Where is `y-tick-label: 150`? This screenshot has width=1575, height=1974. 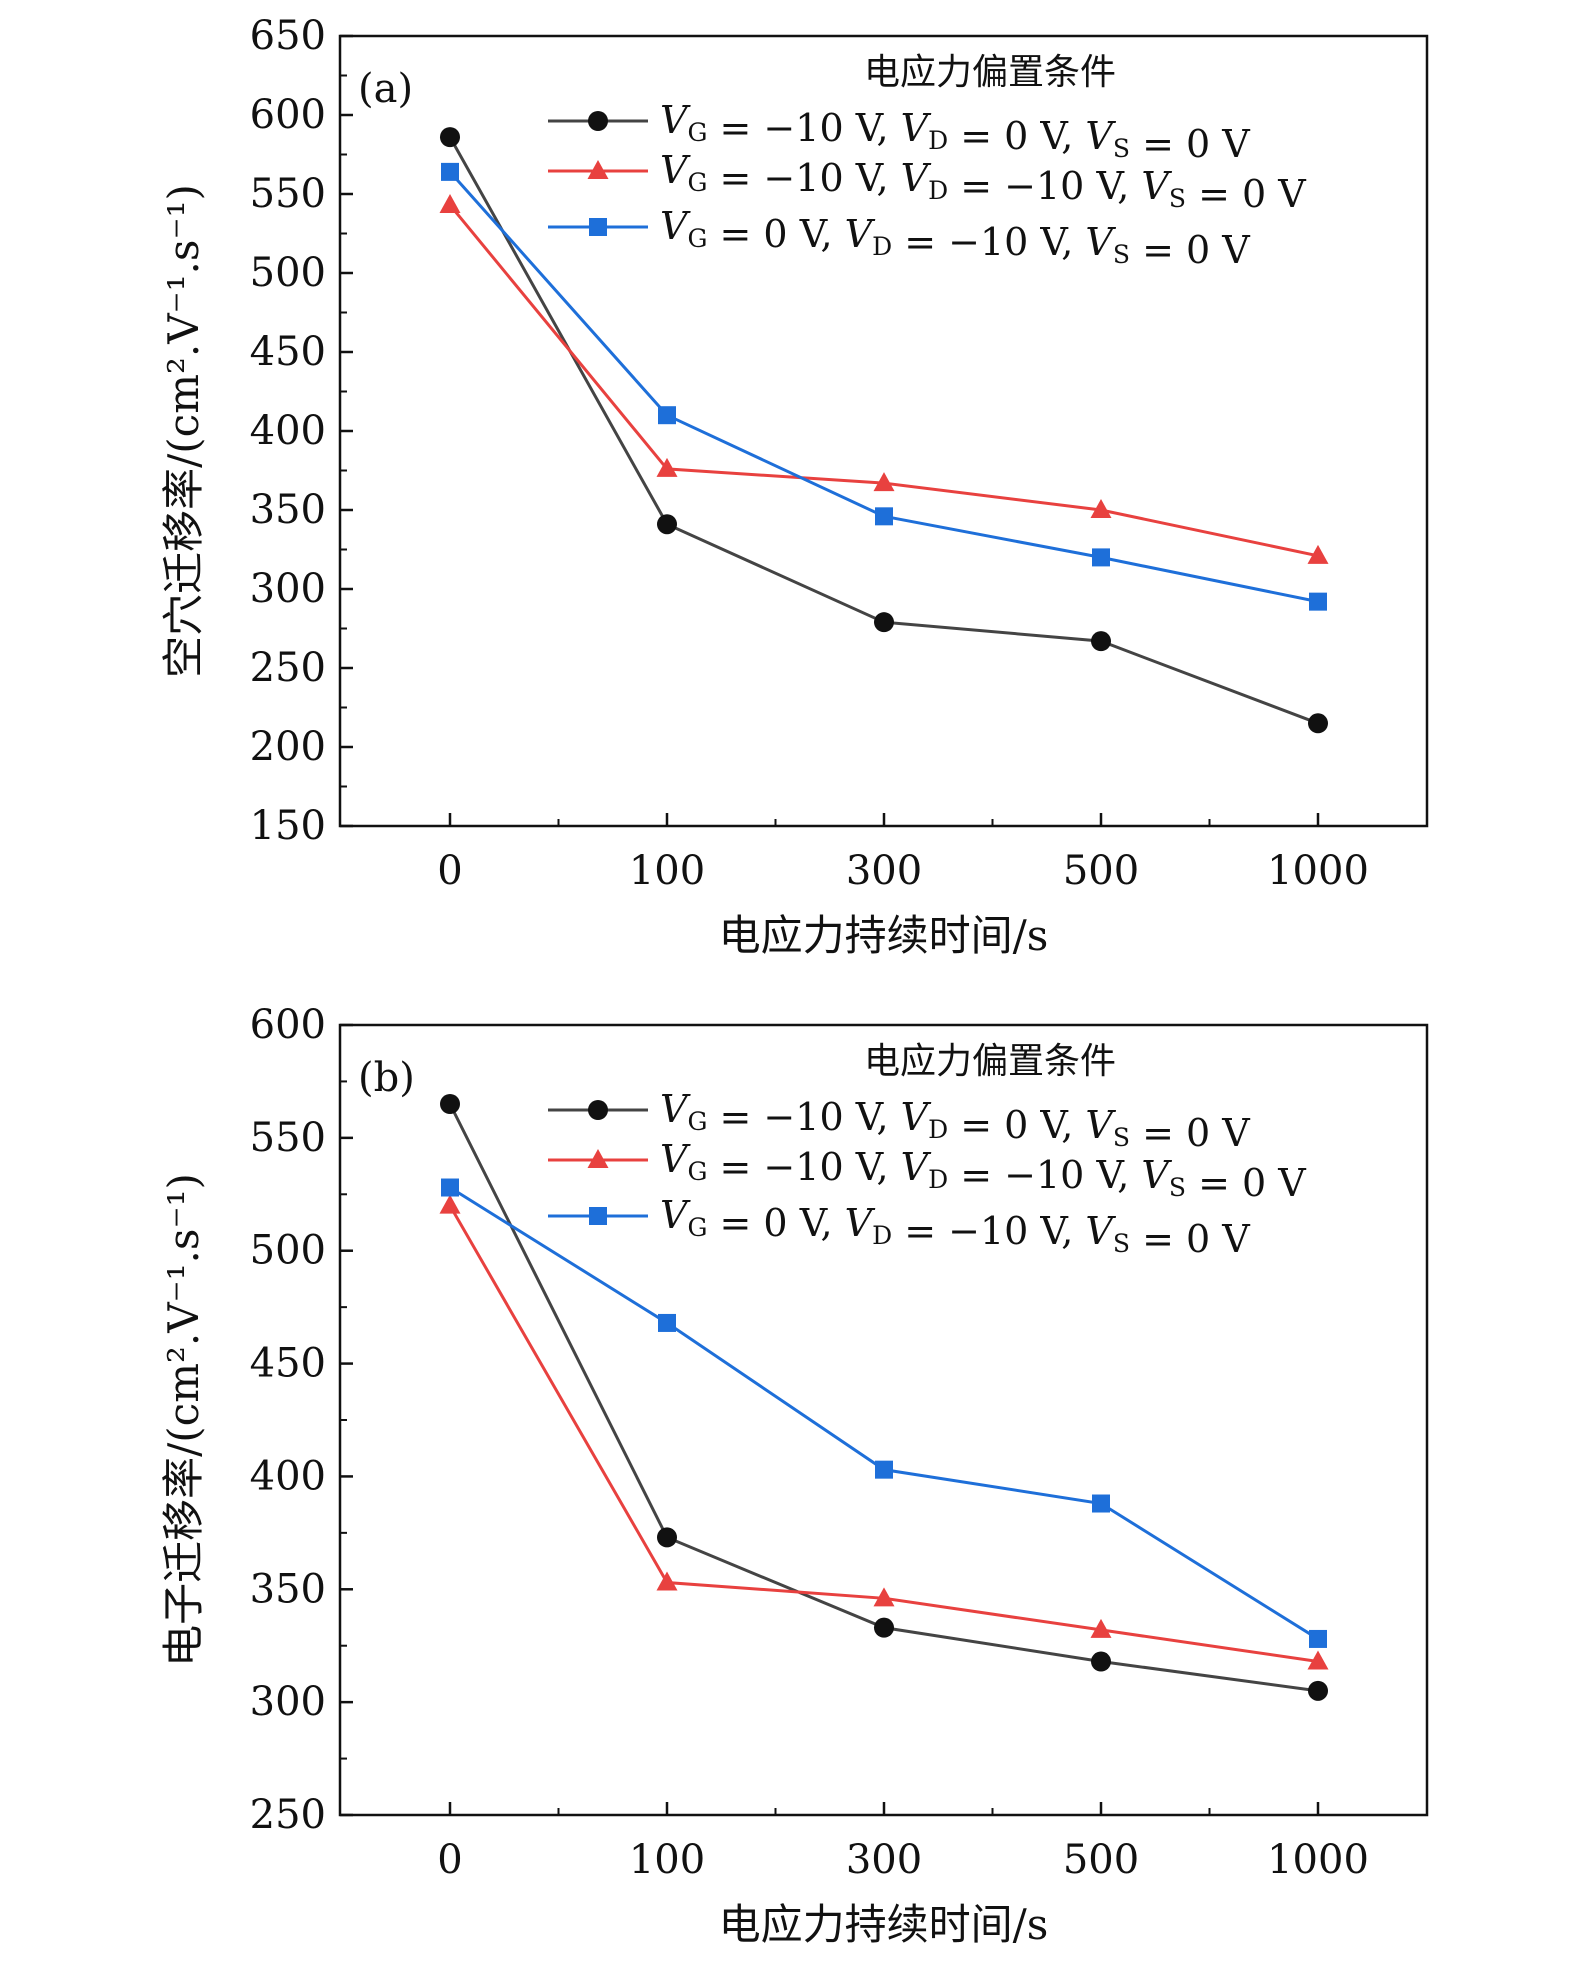
y-tick-label: 150 is located at coordinates (288, 826).